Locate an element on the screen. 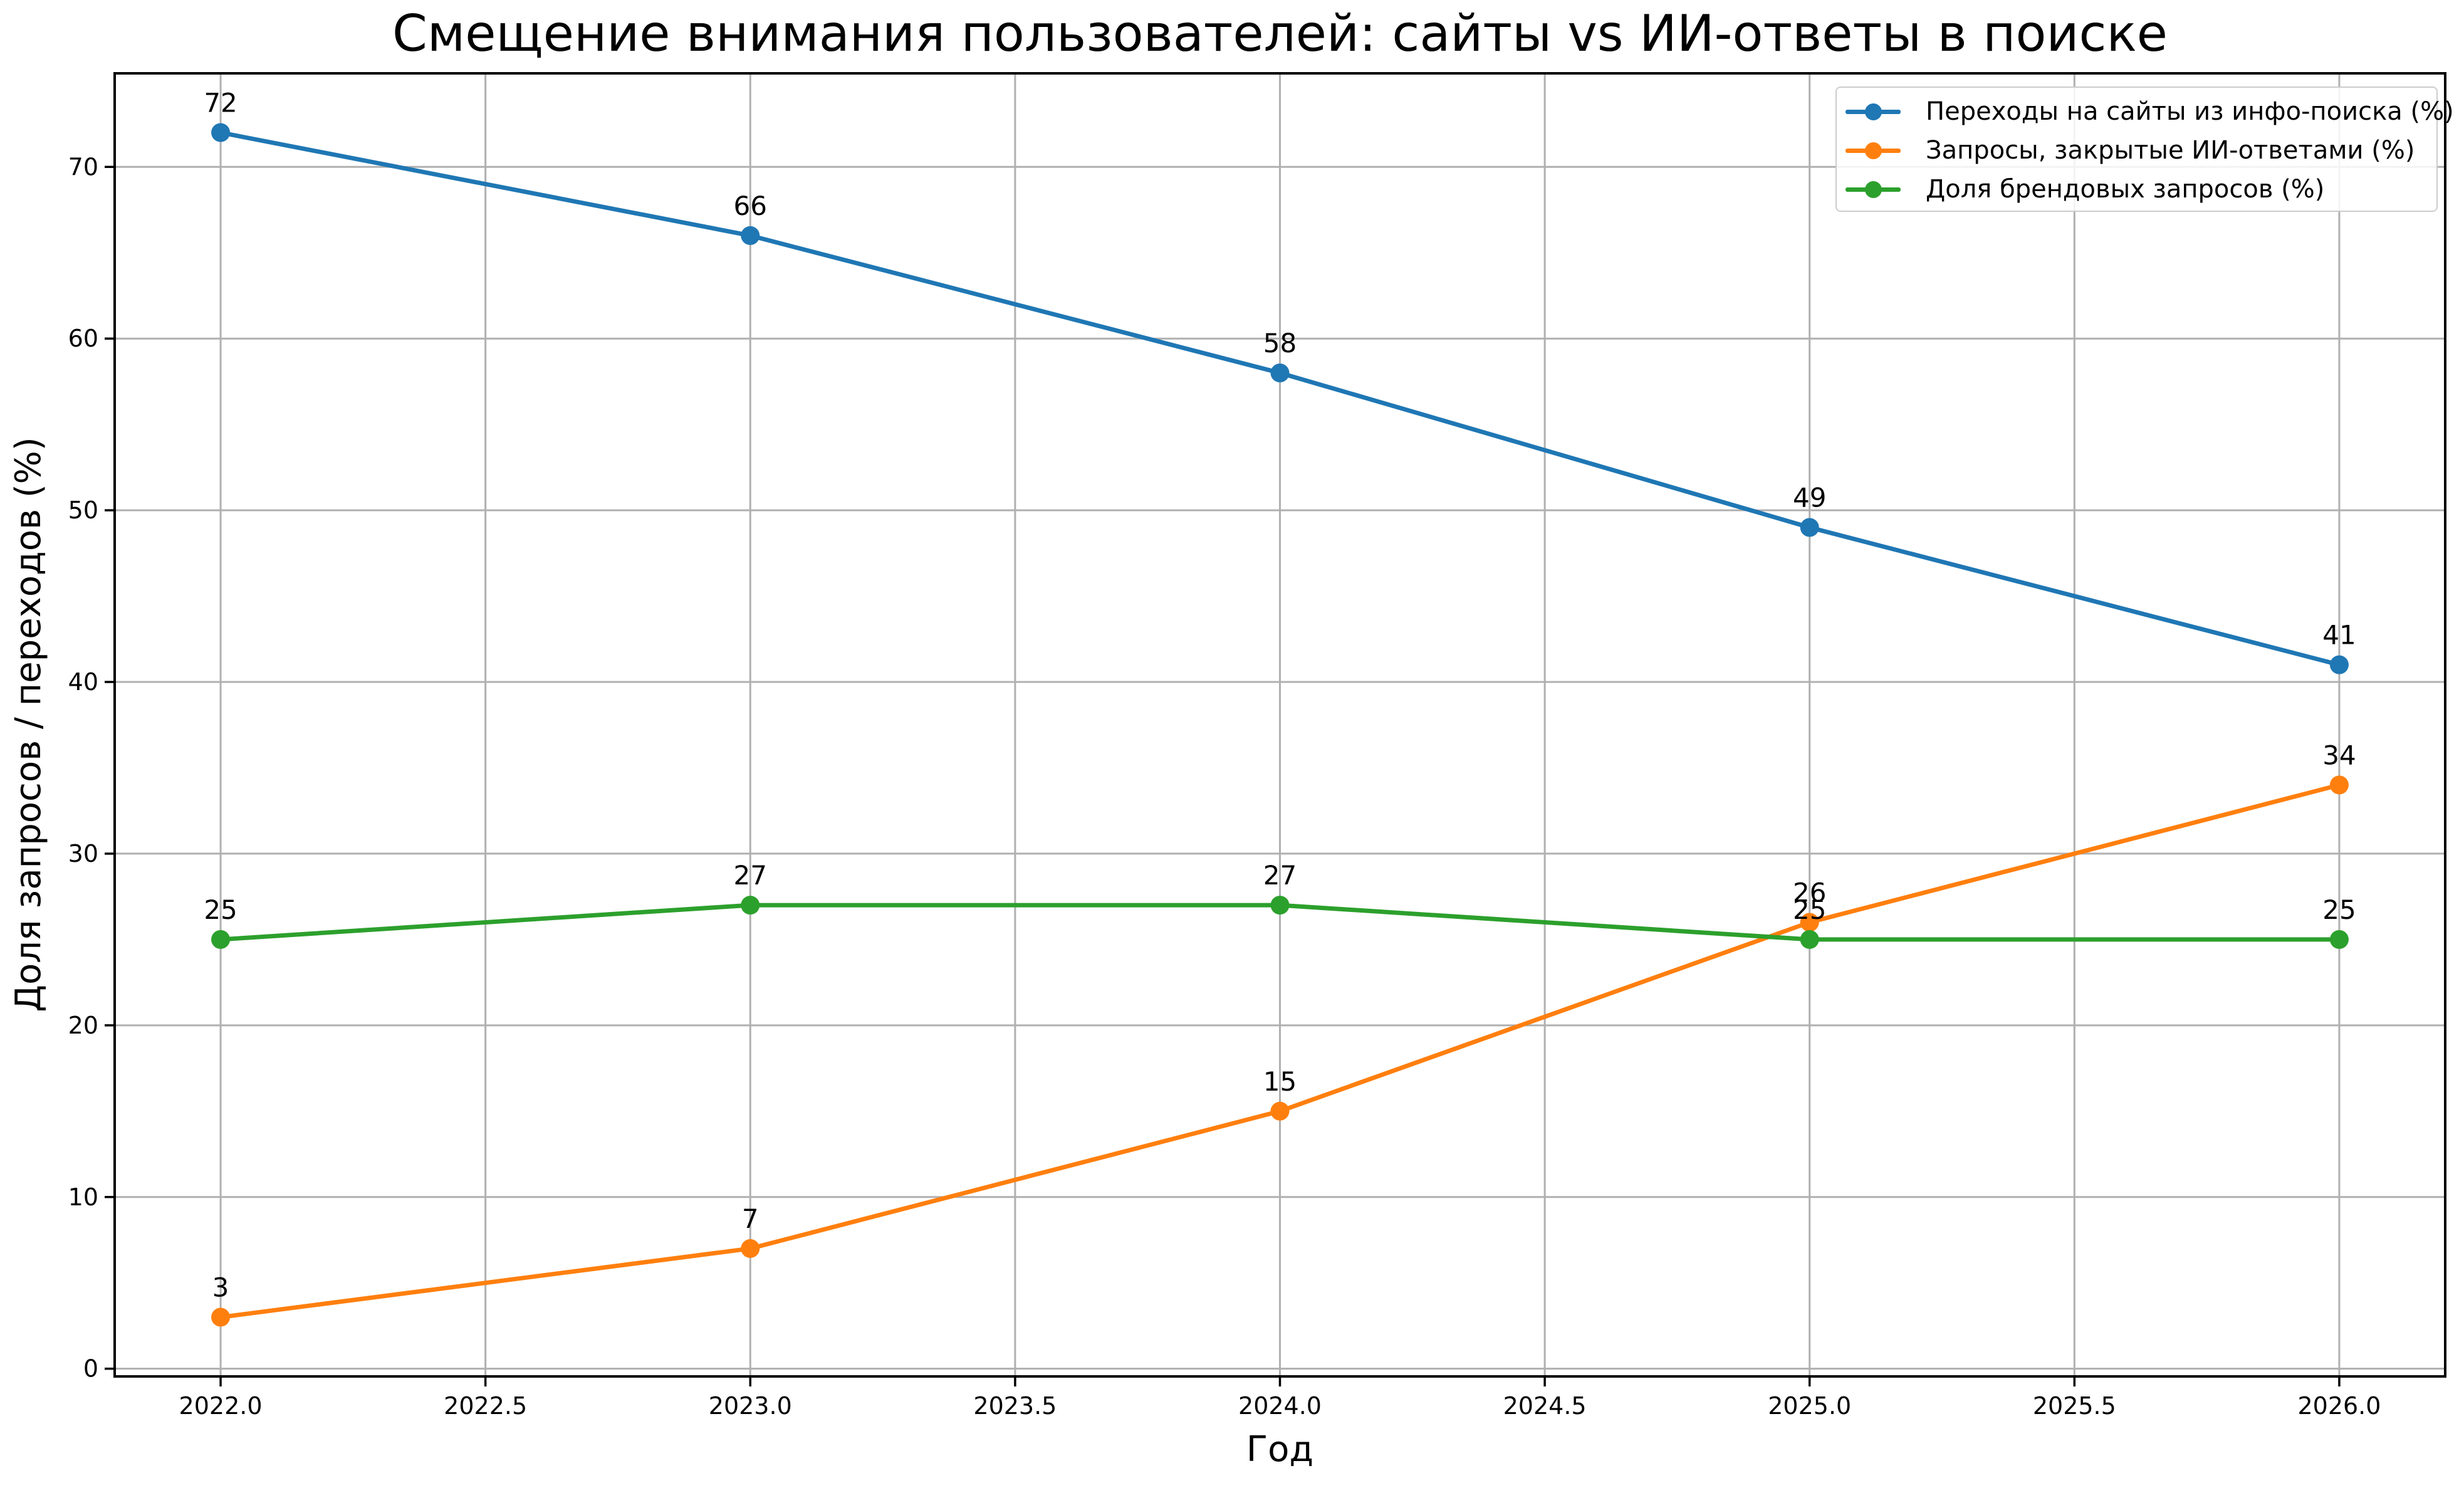 The height and width of the screenshot is (1488, 2464). legend-item: Запросы, закрытые ИИ-ответами (%) is located at coordinates (2134, 150).